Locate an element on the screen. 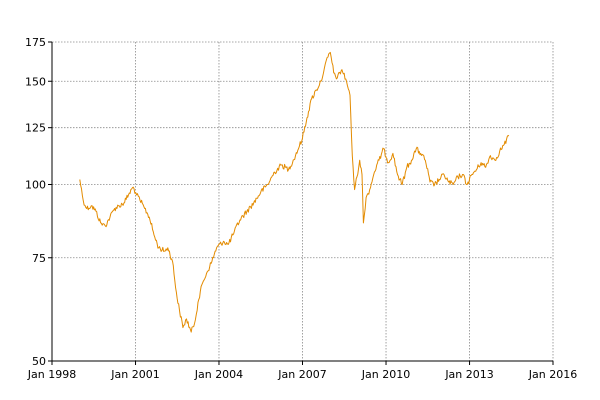 This screenshot has width=600, height=400. y-axis-ticks: 50 75 100 125 150 175 is located at coordinates (38, 202).